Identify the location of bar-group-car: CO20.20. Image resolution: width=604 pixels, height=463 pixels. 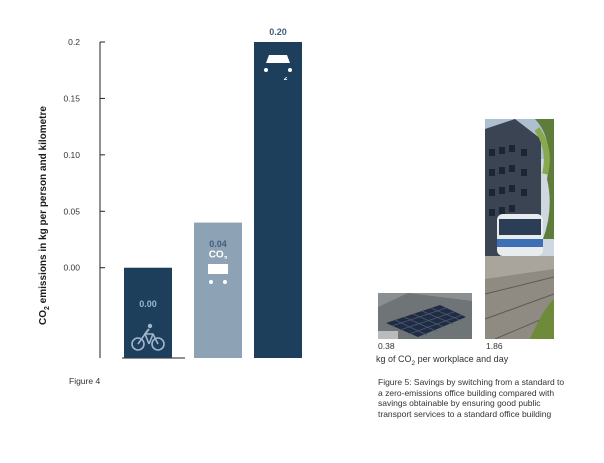
(278, 192).